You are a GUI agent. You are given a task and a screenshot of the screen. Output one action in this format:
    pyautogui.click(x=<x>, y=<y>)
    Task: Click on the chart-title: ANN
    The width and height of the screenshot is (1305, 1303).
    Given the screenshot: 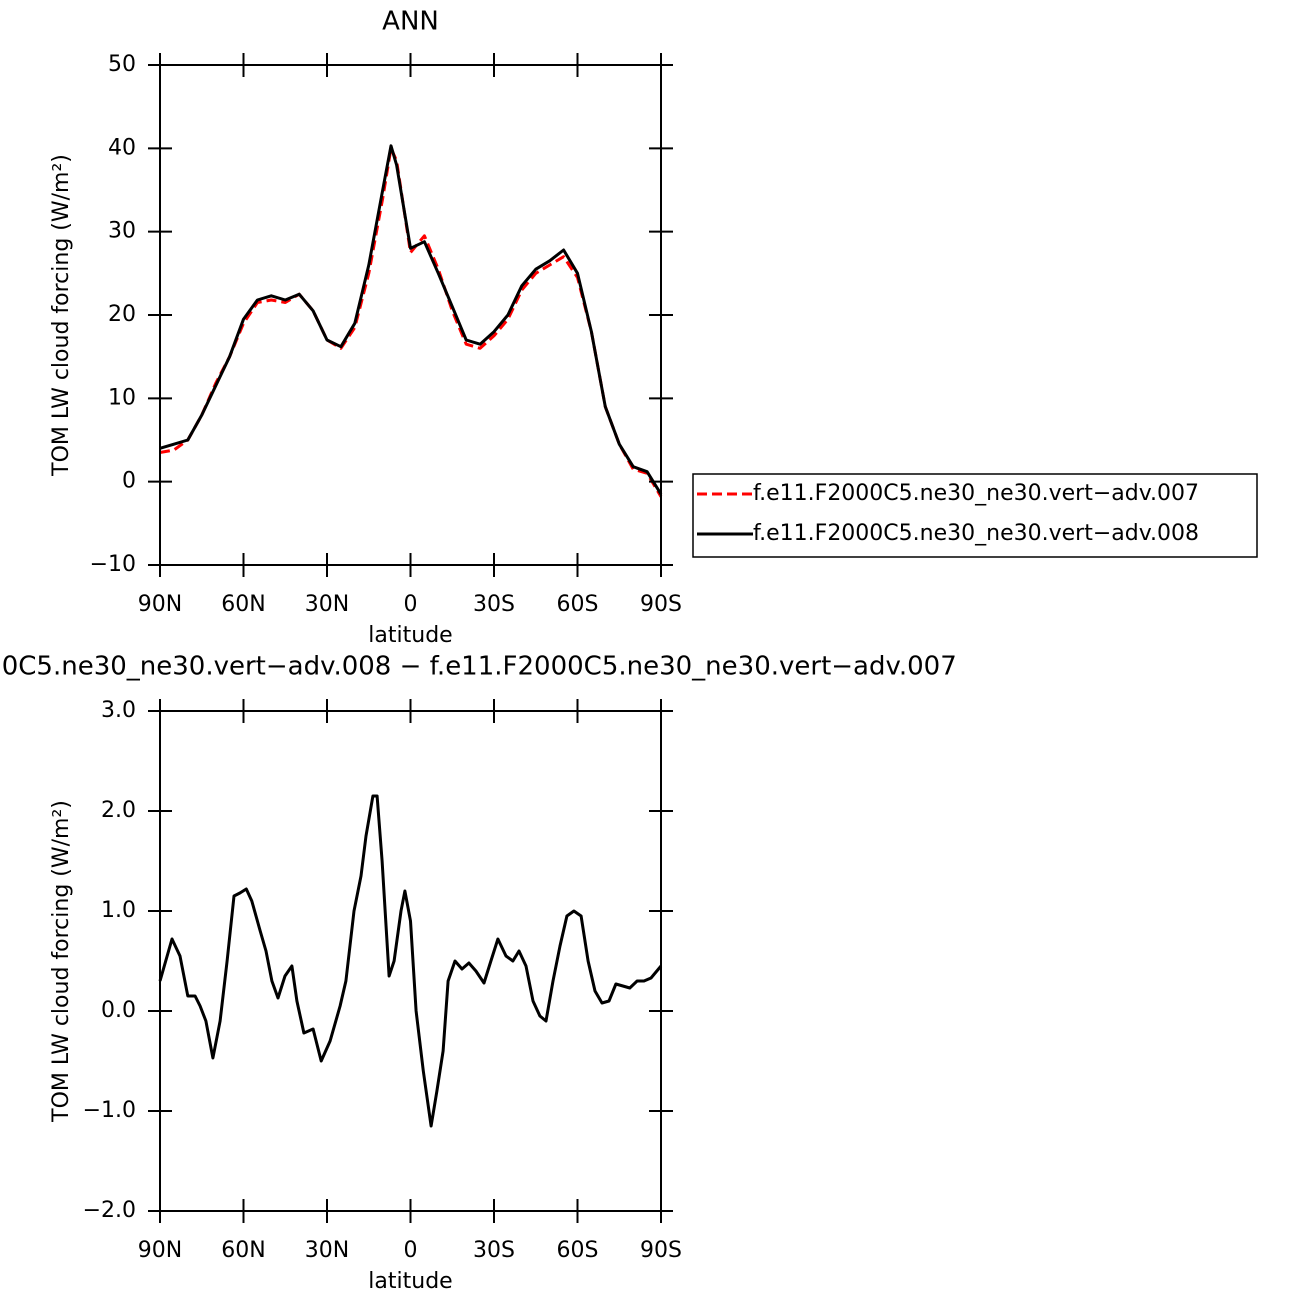 What is the action you would take?
    pyautogui.click(x=410, y=22)
    